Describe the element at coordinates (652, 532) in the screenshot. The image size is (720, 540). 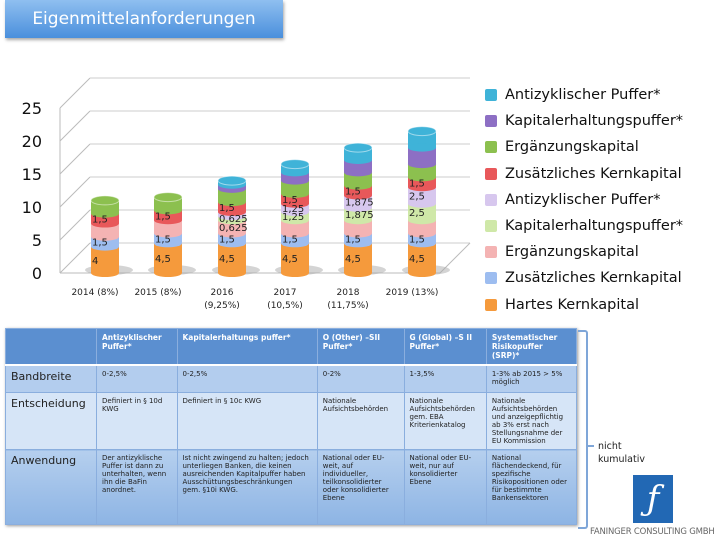
I see `company-name: FANINGER CONSULTING GMBH` at that location.